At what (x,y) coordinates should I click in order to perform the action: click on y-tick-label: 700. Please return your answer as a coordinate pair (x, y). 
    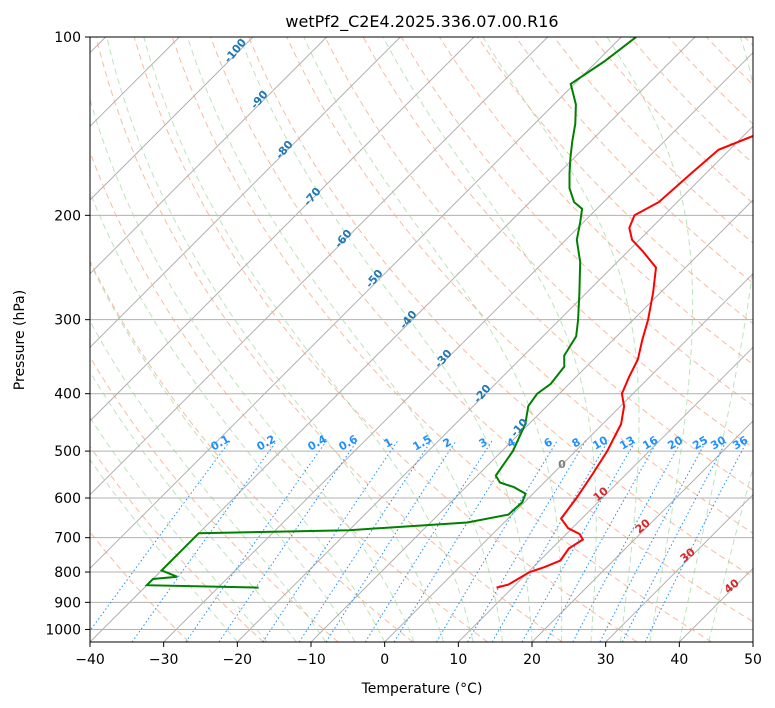
    Looking at the image, I should click on (67, 539).